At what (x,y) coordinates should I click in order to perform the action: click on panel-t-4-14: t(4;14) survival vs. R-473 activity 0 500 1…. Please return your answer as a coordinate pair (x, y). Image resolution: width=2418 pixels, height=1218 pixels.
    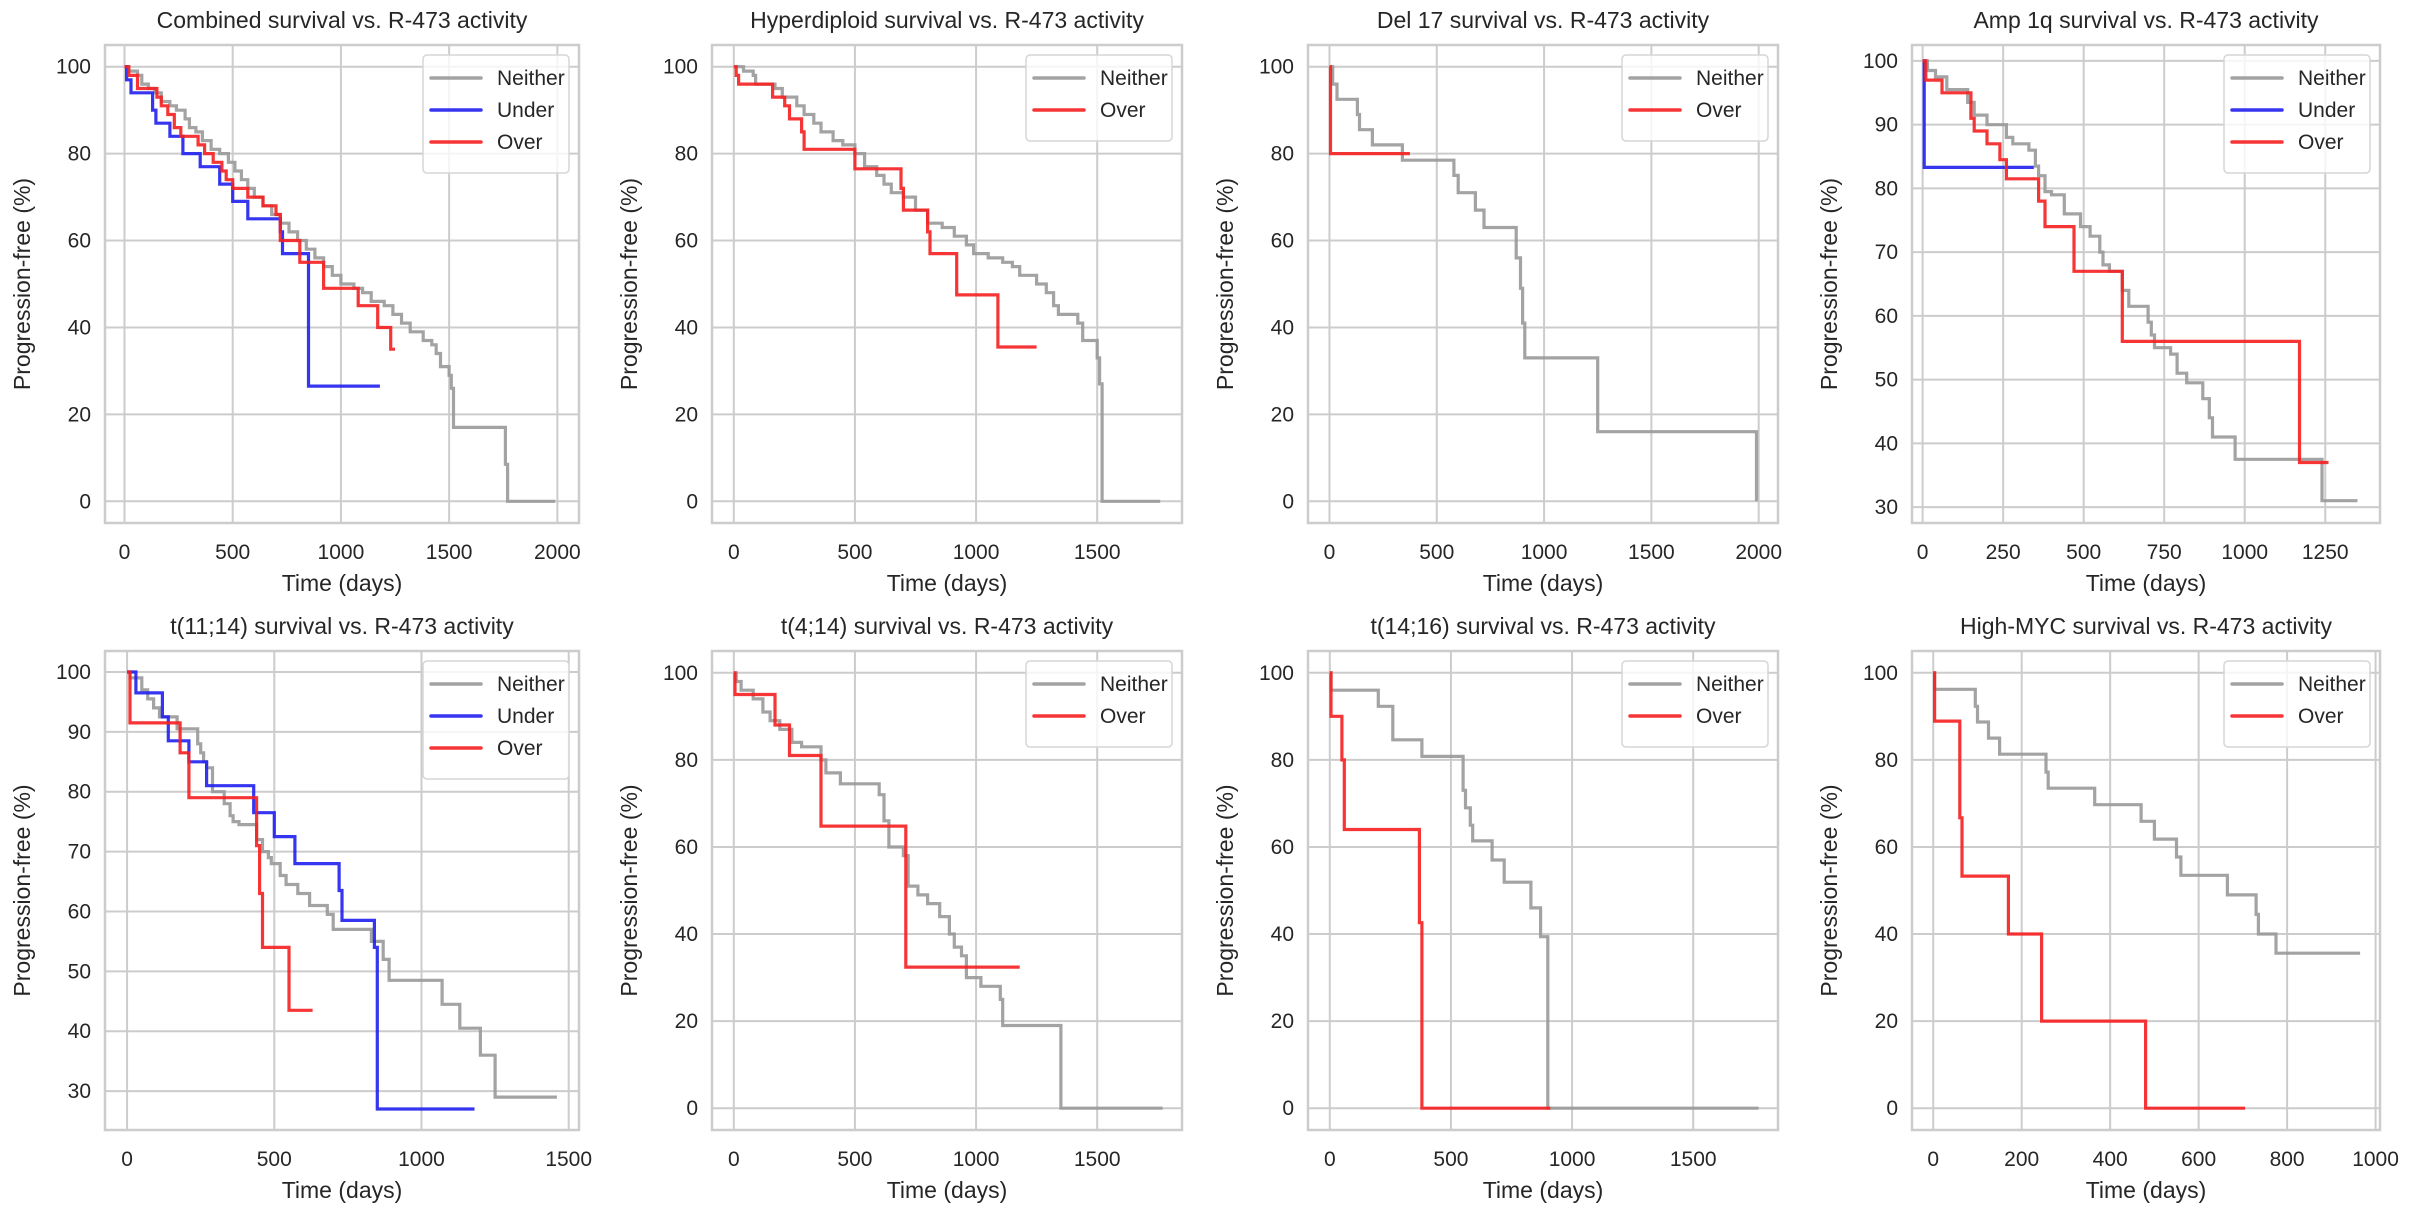
    Looking at the image, I should click on (900, 908).